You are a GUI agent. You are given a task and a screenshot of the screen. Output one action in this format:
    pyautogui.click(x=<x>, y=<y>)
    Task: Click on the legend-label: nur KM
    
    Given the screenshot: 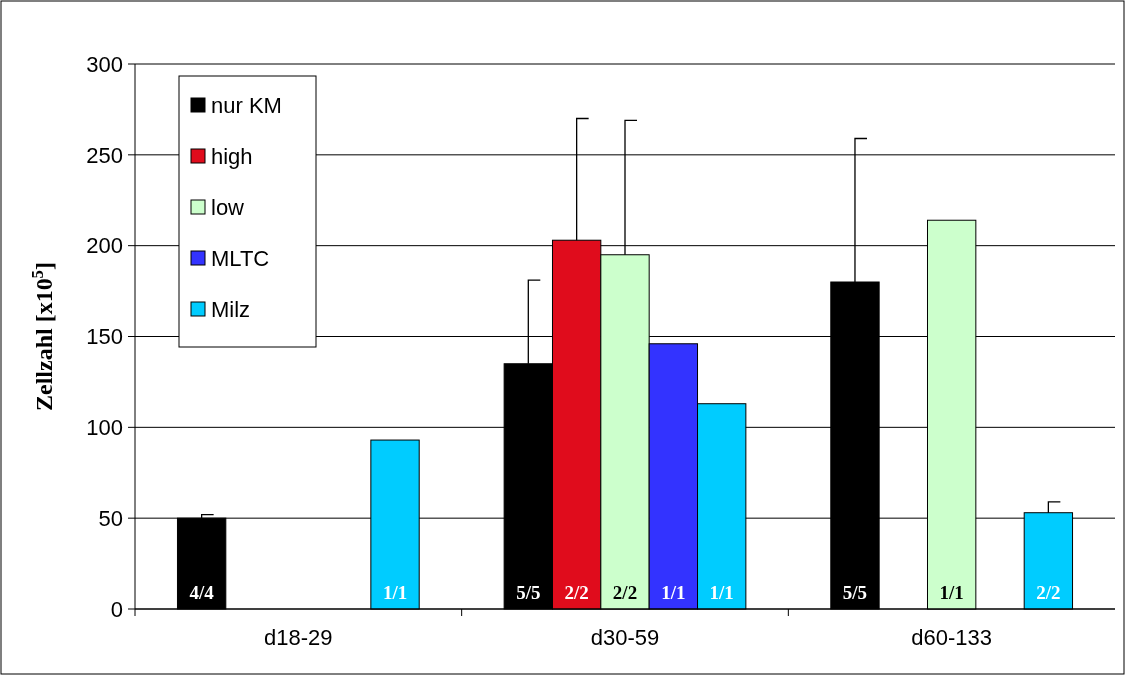 What is the action you would take?
    pyautogui.click(x=246, y=105)
    